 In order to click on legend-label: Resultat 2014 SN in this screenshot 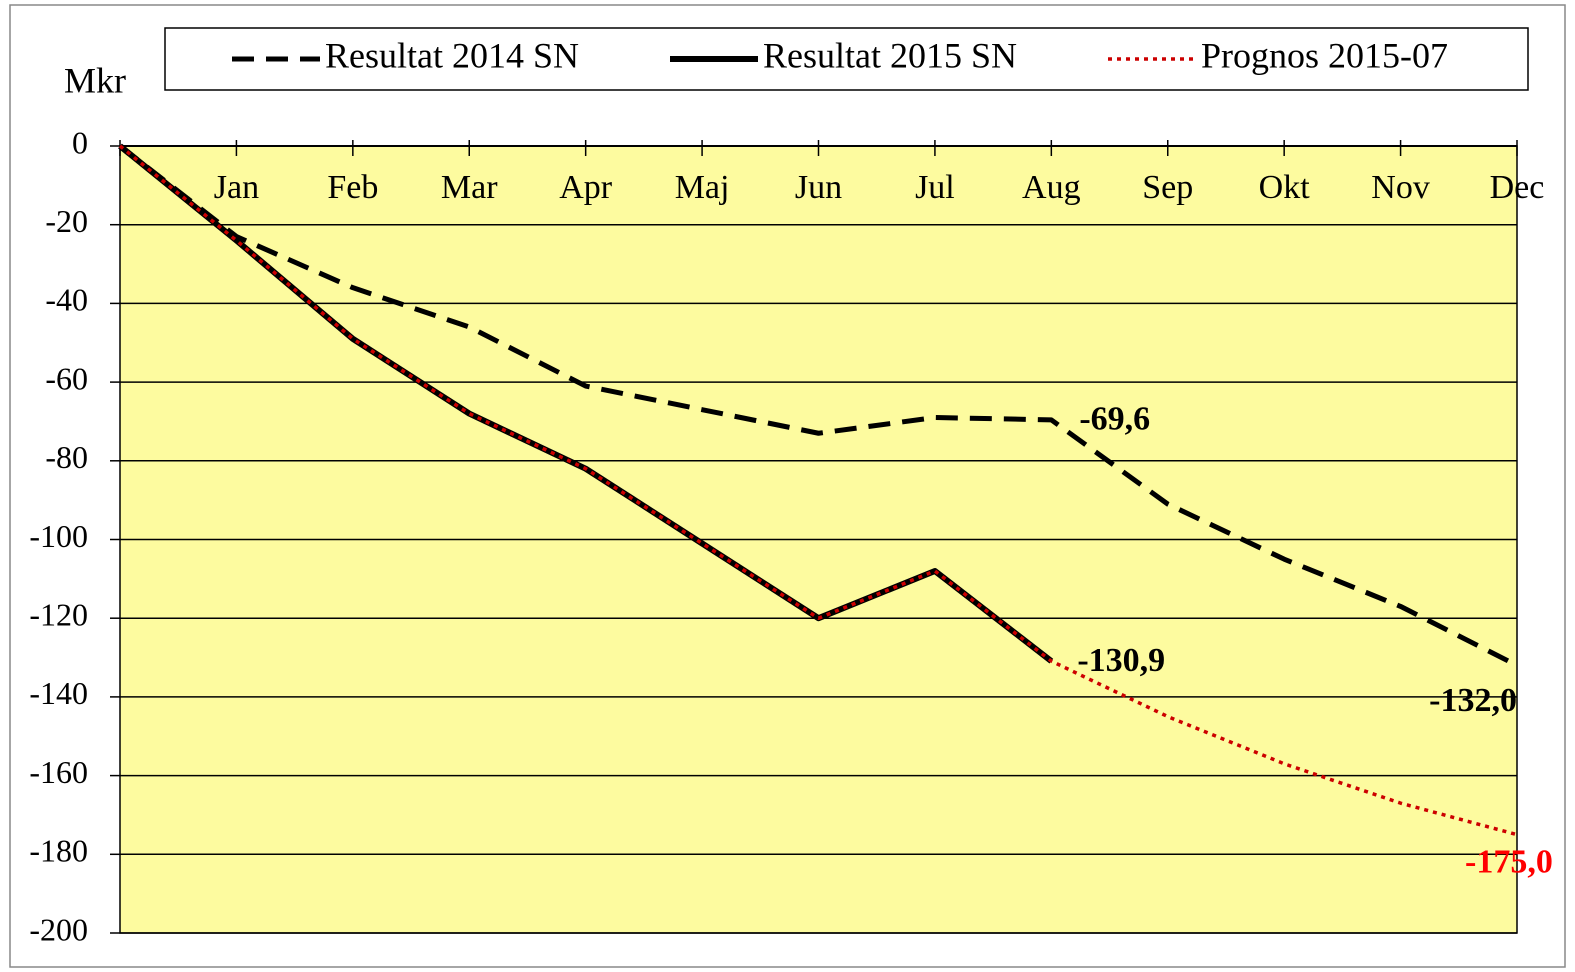, I will do `click(452, 55)`.